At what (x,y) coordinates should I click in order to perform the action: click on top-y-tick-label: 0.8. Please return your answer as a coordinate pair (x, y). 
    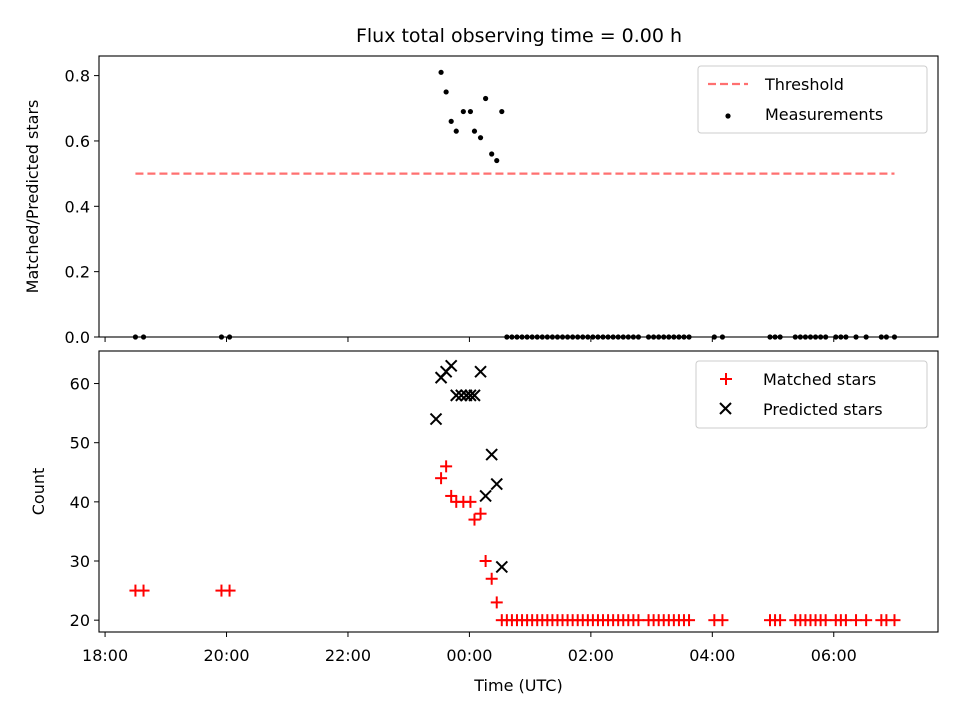
    Looking at the image, I should click on (77, 76).